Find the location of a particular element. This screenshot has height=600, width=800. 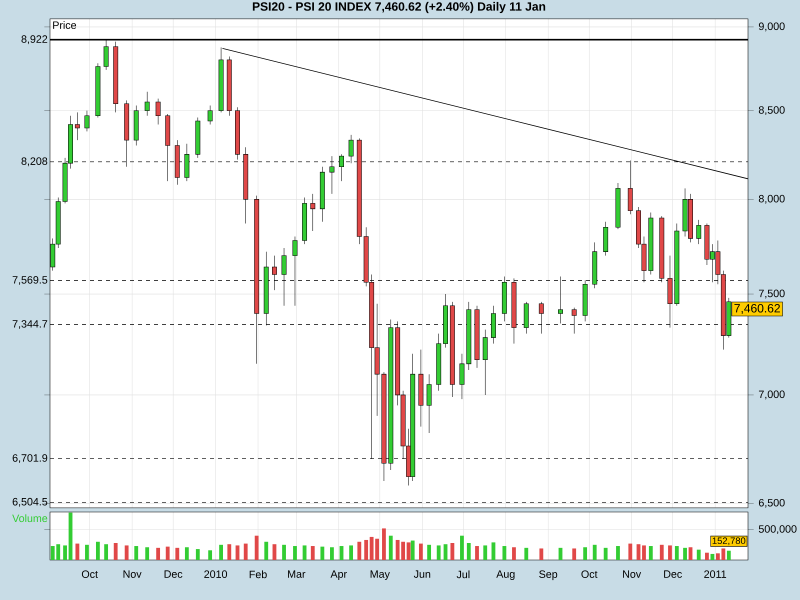

ref-line-label: 6,701.9 is located at coordinates (30, 459).